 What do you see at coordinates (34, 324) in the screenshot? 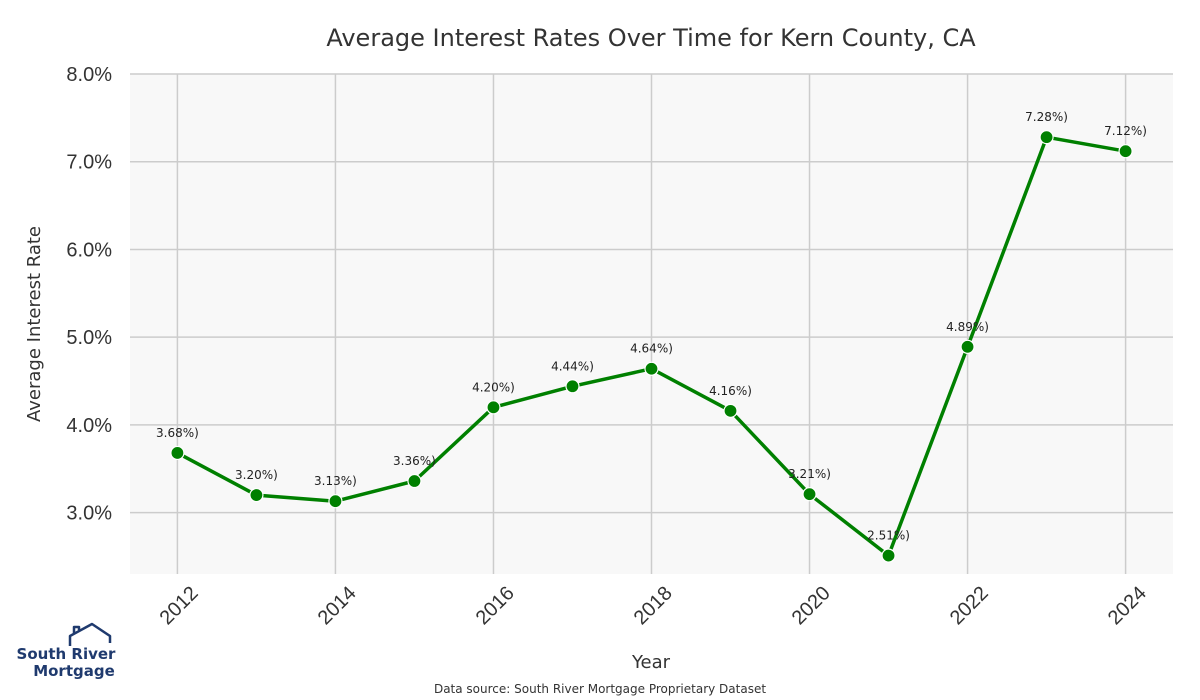
I see `y-axis-label: Average Interest Rate` at bounding box center [34, 324].